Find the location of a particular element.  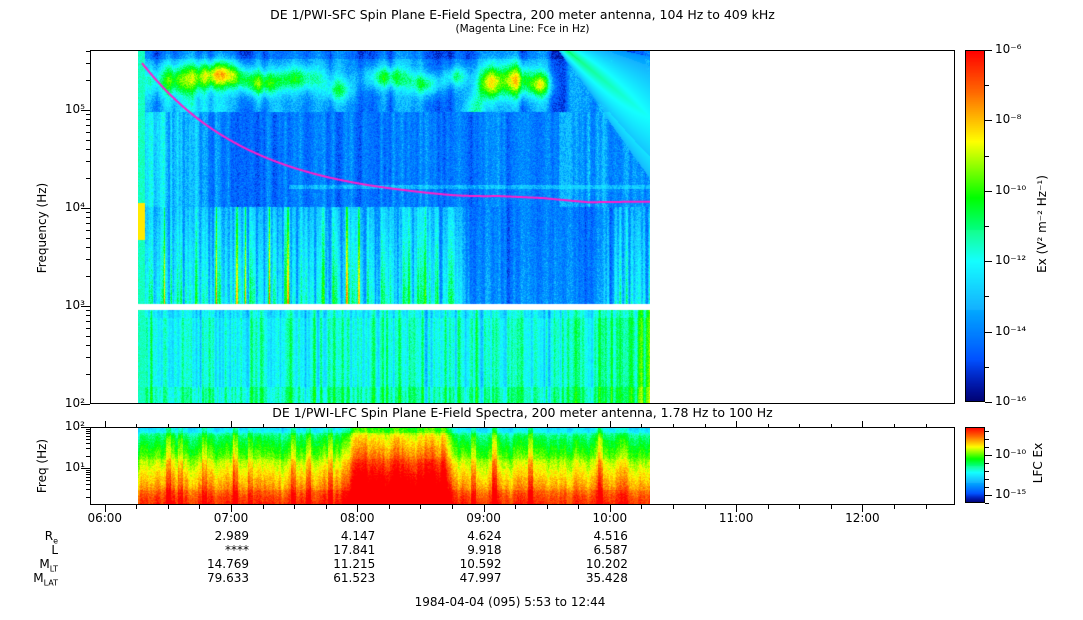

eph-row-label: Re is located at coordinates (51, 537).